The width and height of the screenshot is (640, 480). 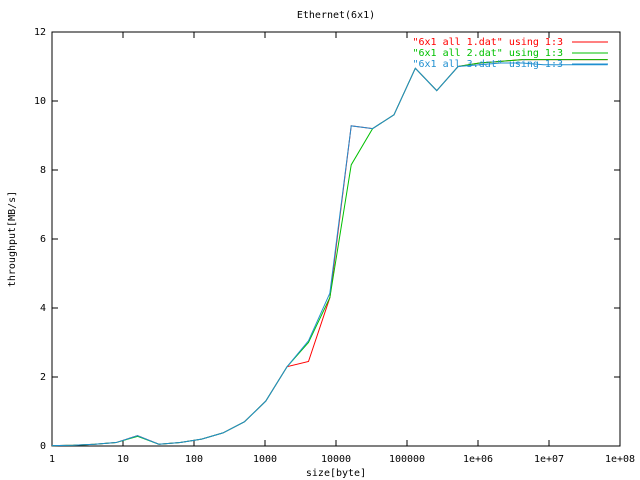 I want to click on x-tick-label: 1, so click(x=52, y=459).